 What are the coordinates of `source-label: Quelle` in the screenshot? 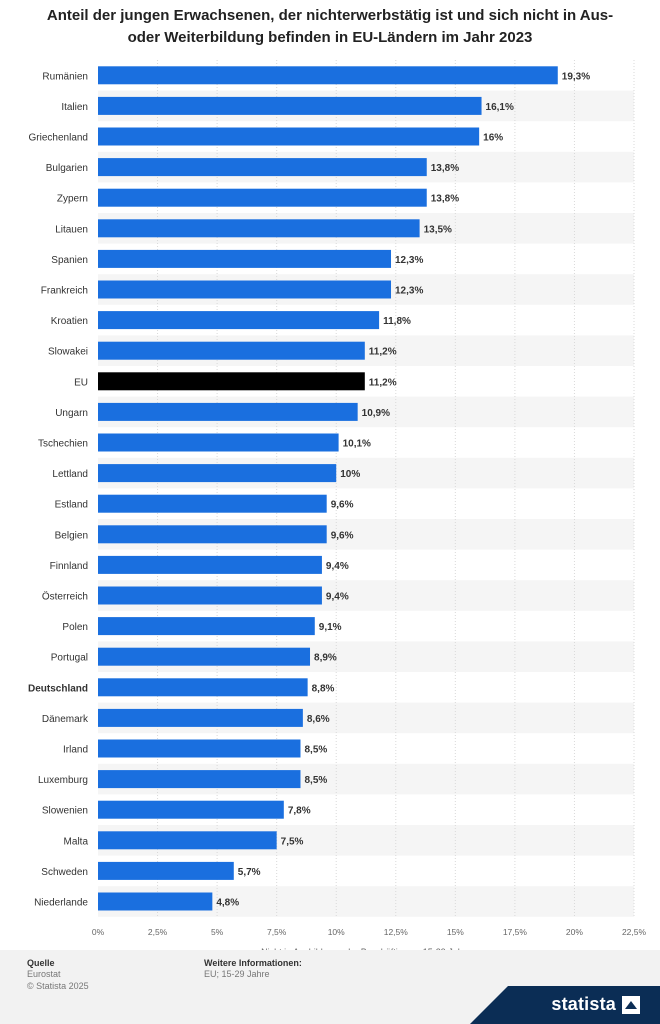 It's located at (41, 963).